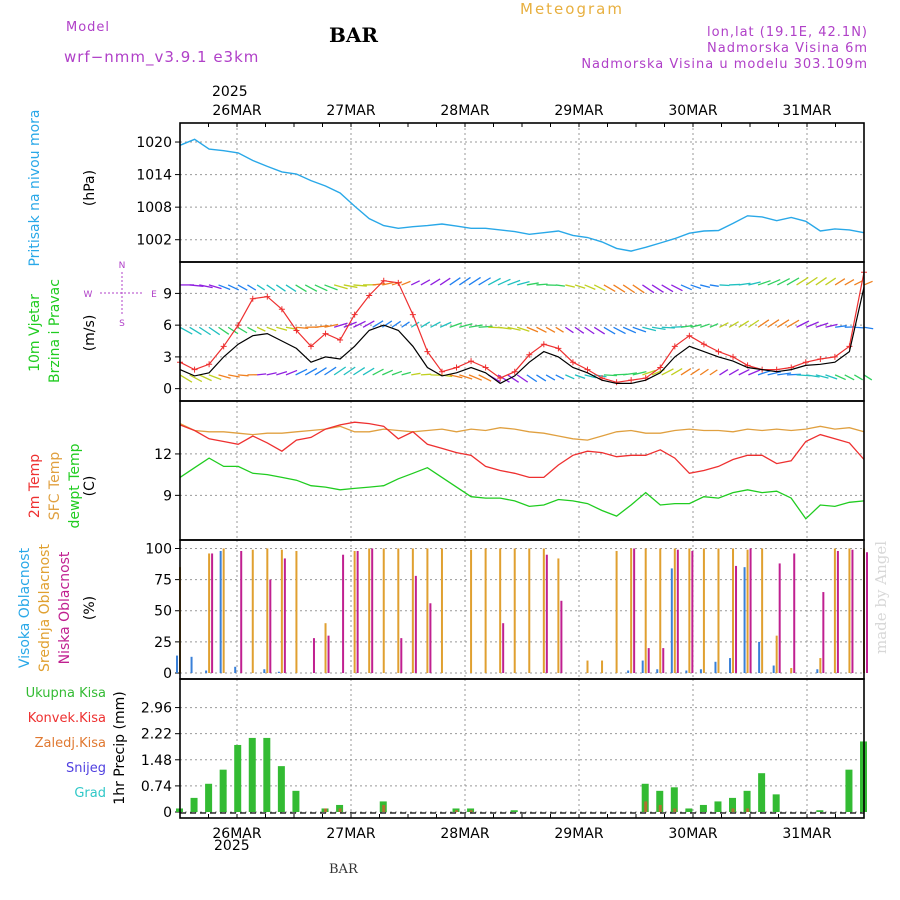 The height and width of the screenshot is (900, 900). What do you see at coordinates (354, 35) in the screenshot?
I see `station-title: BAR` at bounding box center [354, 35].